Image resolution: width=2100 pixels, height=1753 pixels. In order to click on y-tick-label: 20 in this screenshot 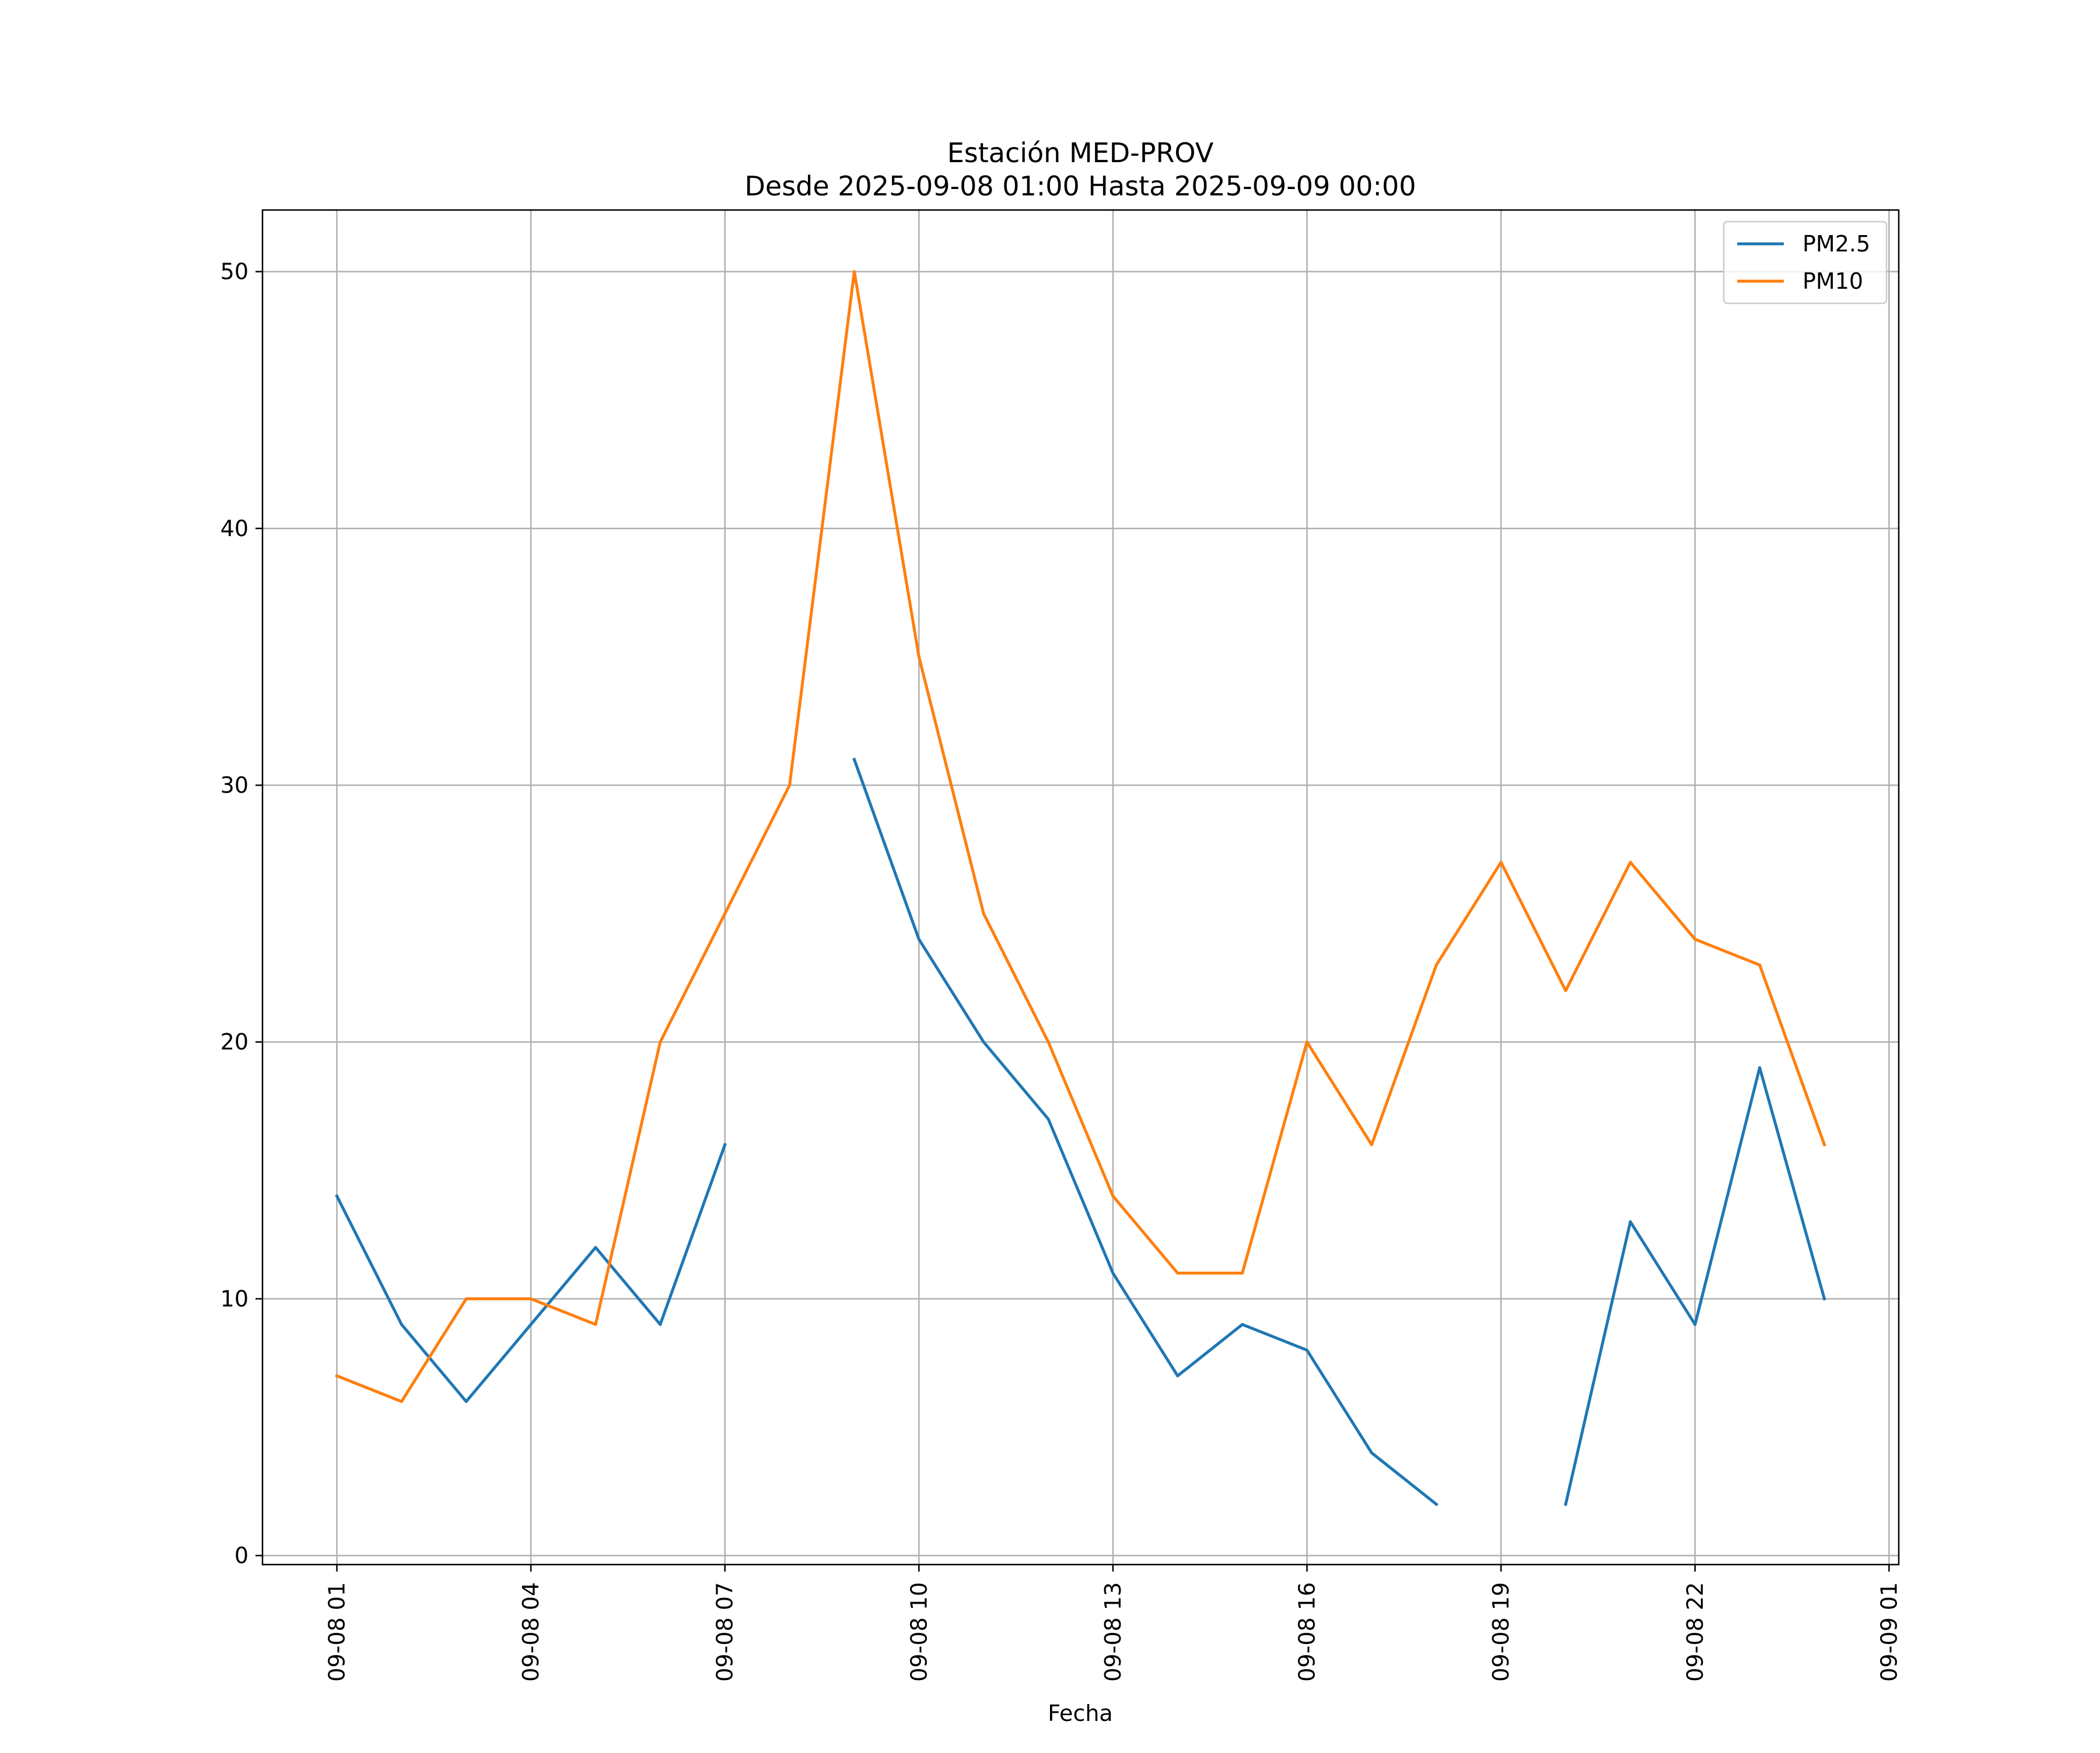, I will do `click(235, 1042)`.